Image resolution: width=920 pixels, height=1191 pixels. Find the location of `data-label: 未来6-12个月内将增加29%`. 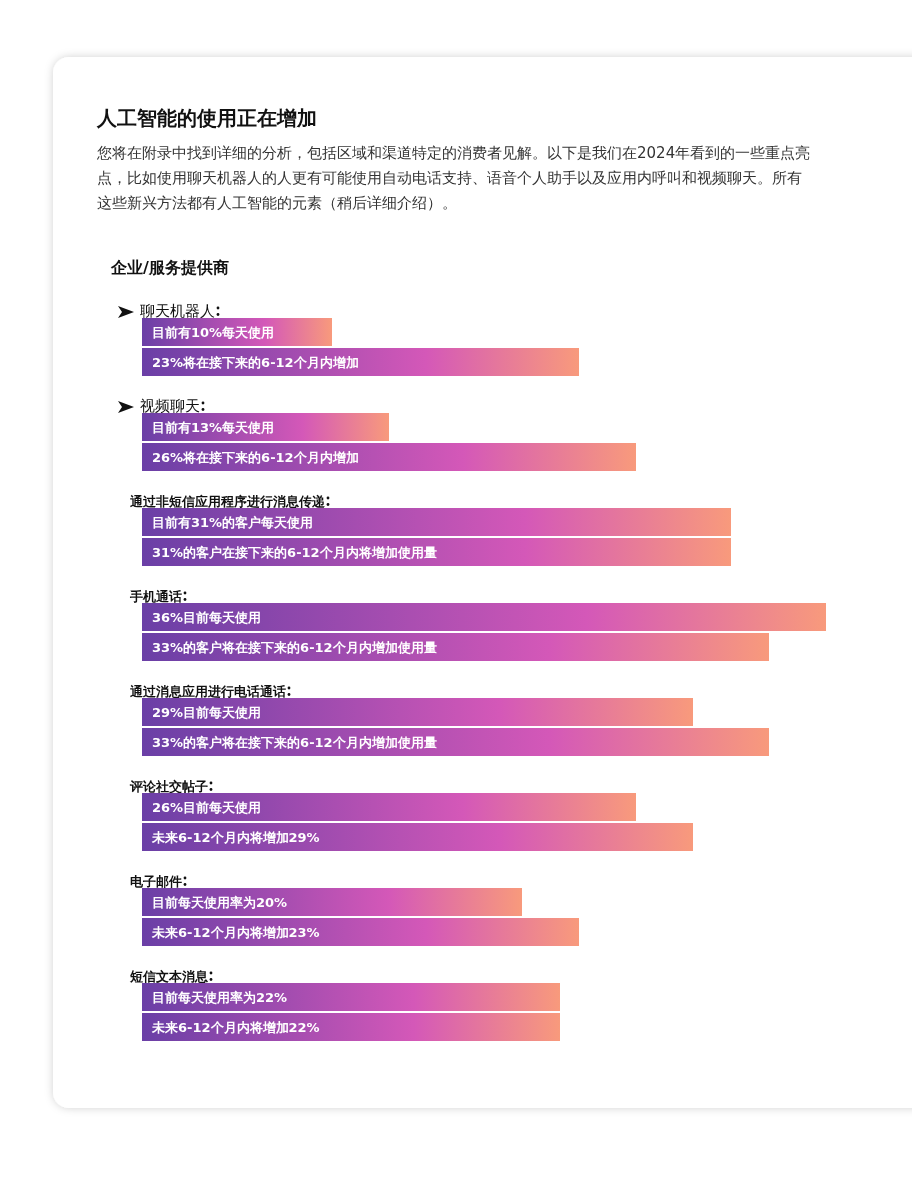

data-label: 未来6-12个月内将增加29% is located at coordinates (235, 837).